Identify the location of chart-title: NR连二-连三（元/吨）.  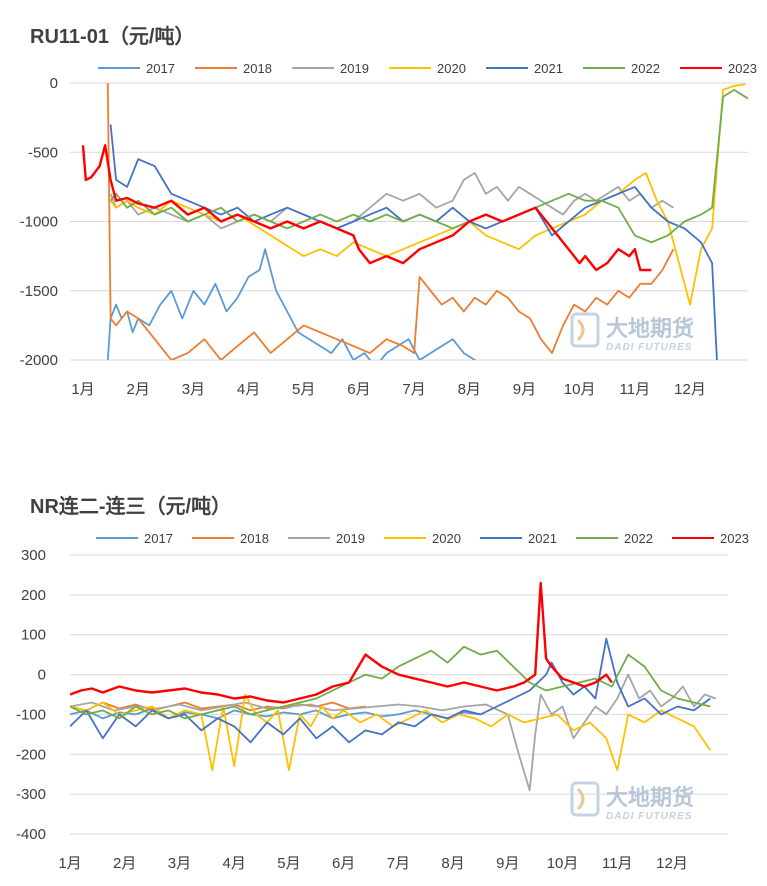
(131, 507).